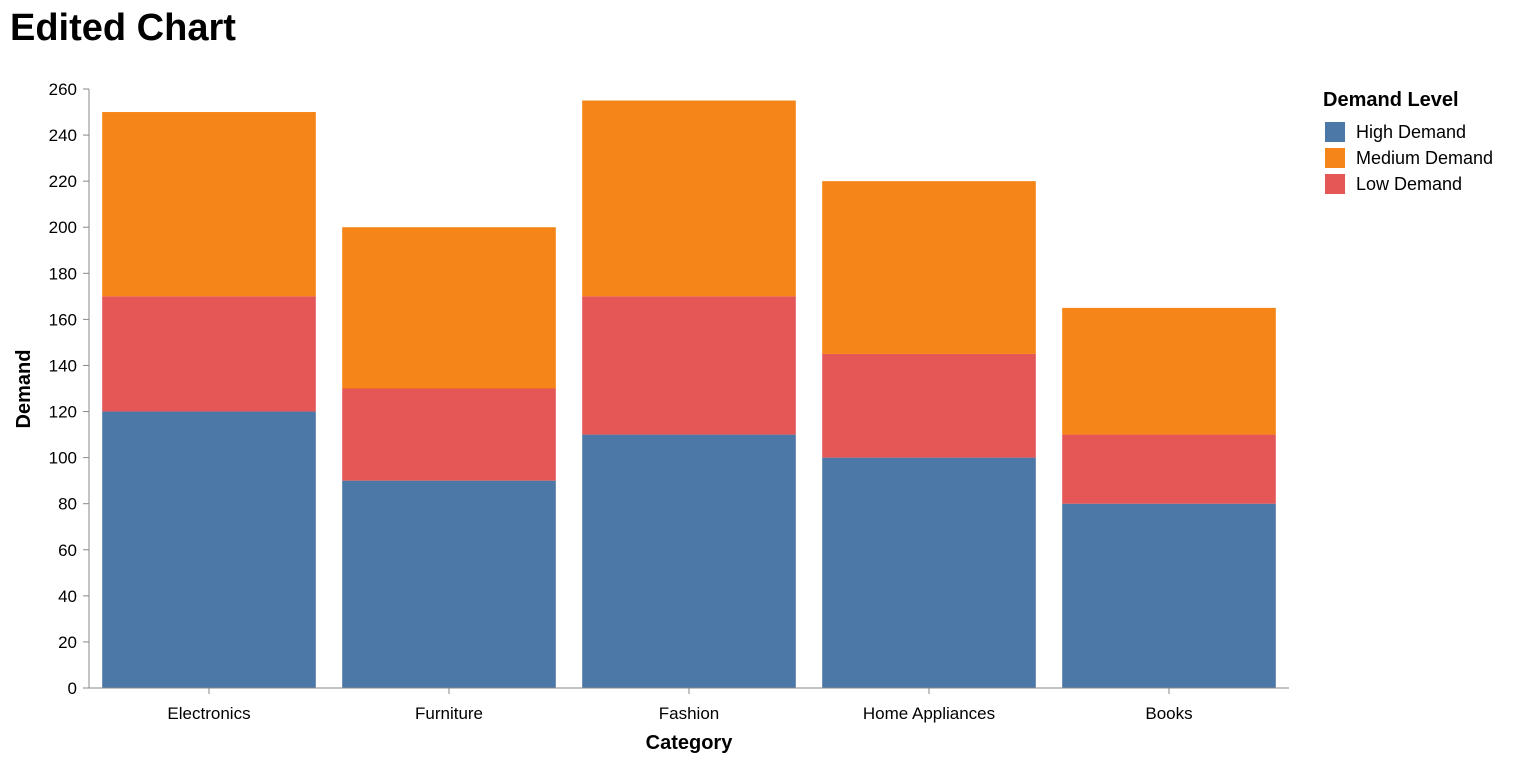 This screenshot has height=762, width=1520. Describe the element at coordinates (689, 713) in the screenshot. I see `x-tick-label-fashion: Fashion` at that location.